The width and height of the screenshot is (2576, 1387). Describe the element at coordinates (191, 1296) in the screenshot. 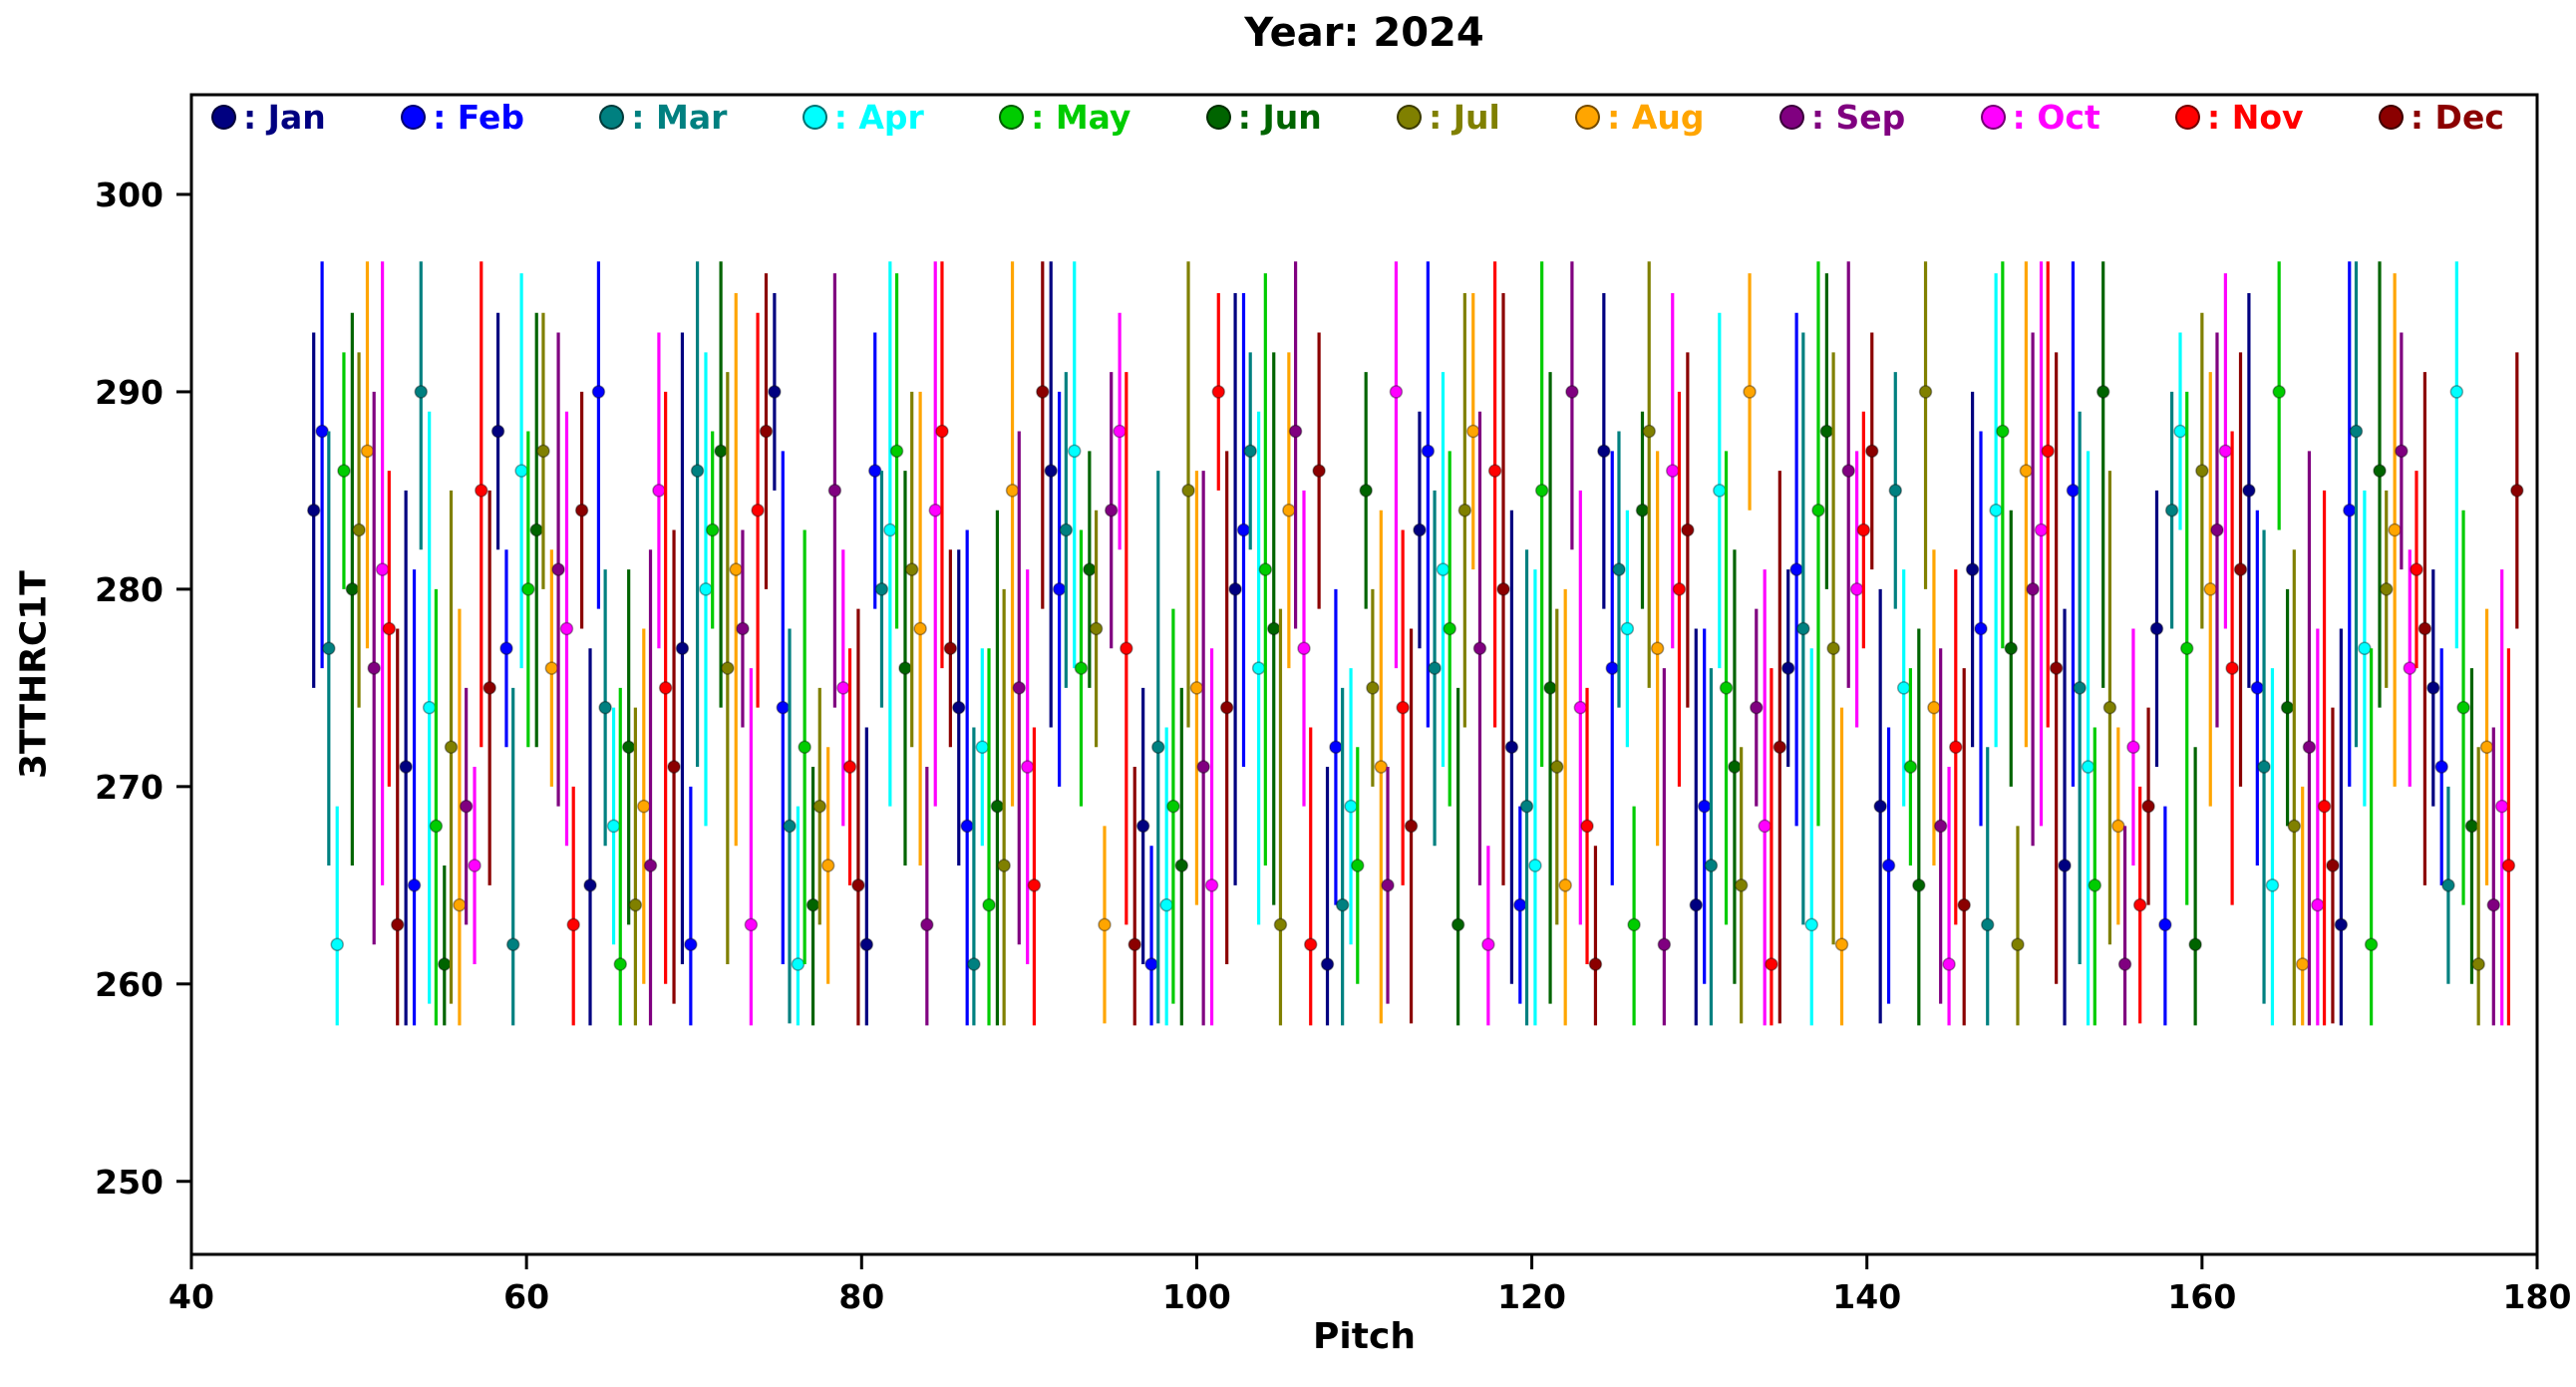

I see `x-tick-label: 40` at that location.